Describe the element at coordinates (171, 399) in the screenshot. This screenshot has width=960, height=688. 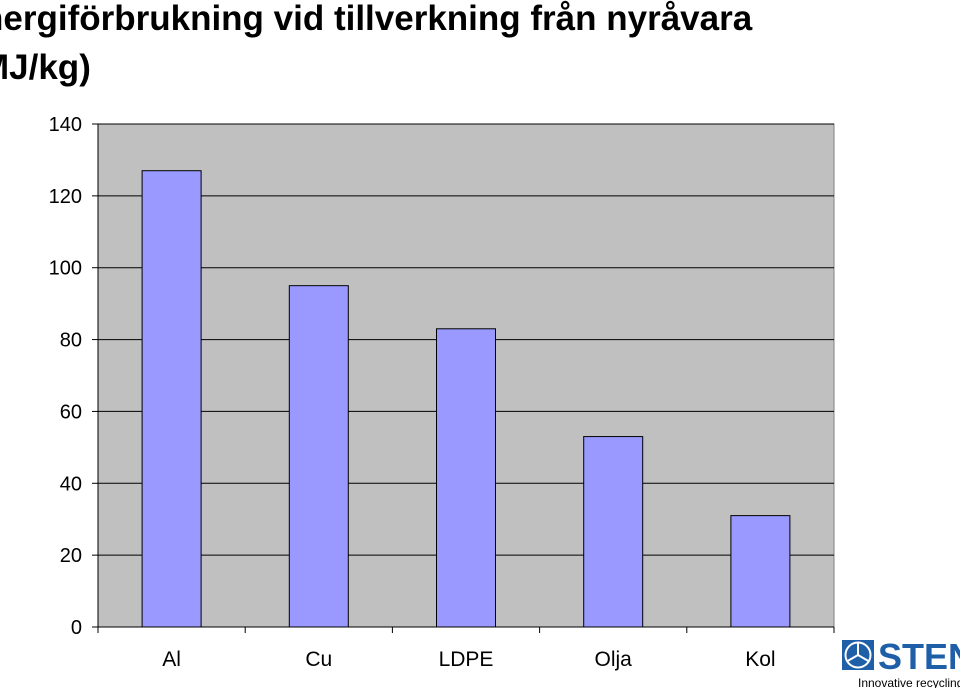
I see `bar-al` at that location.